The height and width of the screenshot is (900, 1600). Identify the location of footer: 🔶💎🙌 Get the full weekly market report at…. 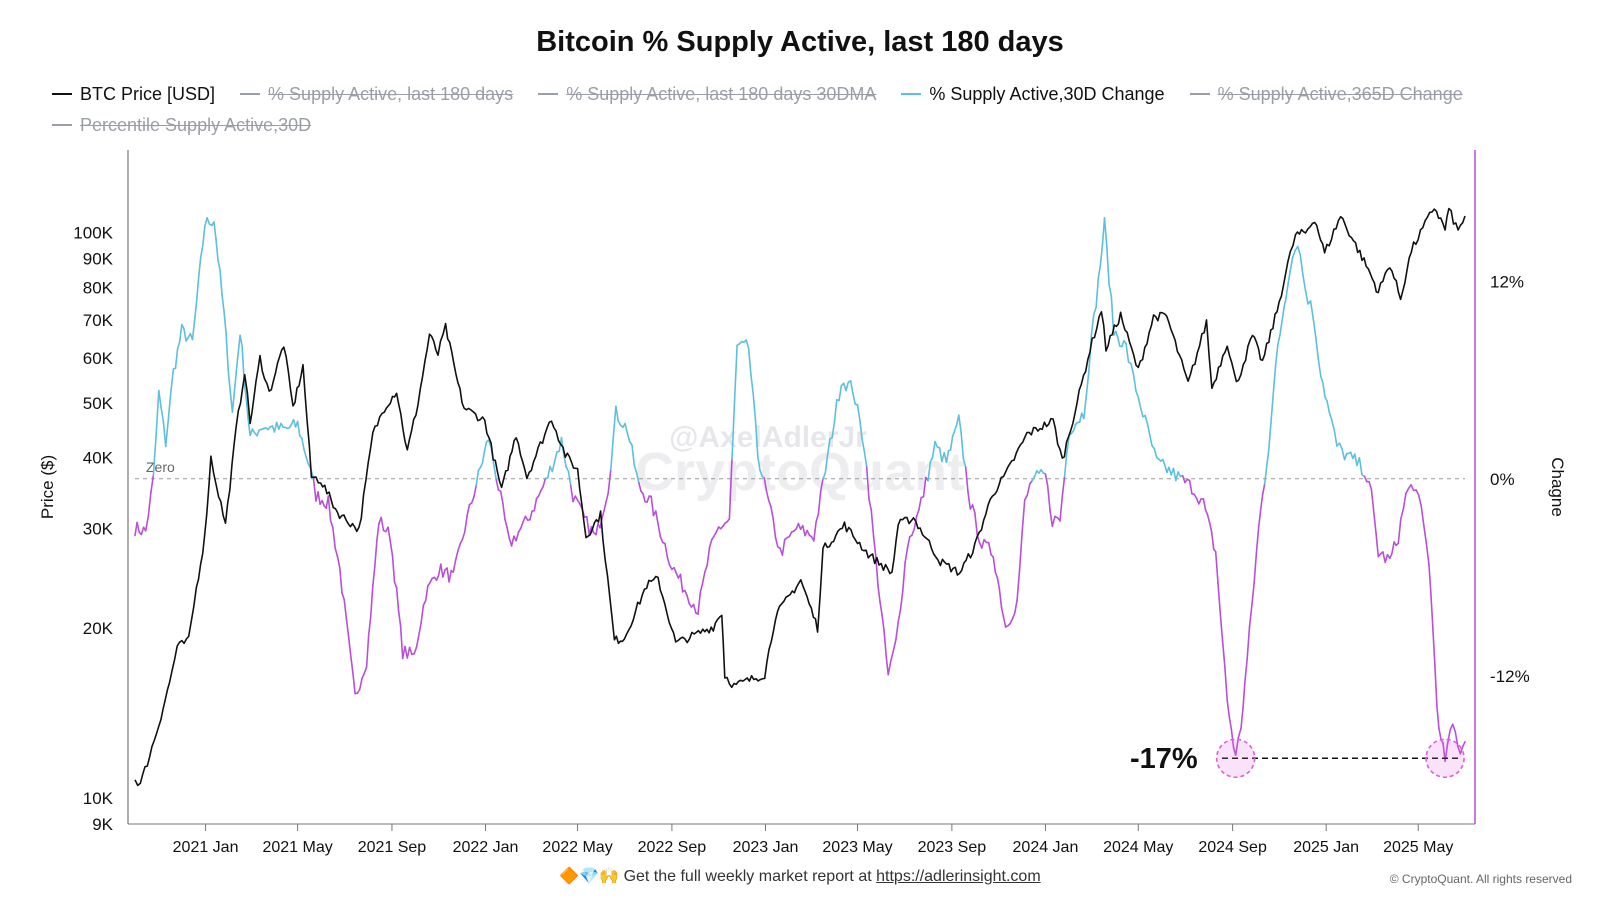
(800, 876).